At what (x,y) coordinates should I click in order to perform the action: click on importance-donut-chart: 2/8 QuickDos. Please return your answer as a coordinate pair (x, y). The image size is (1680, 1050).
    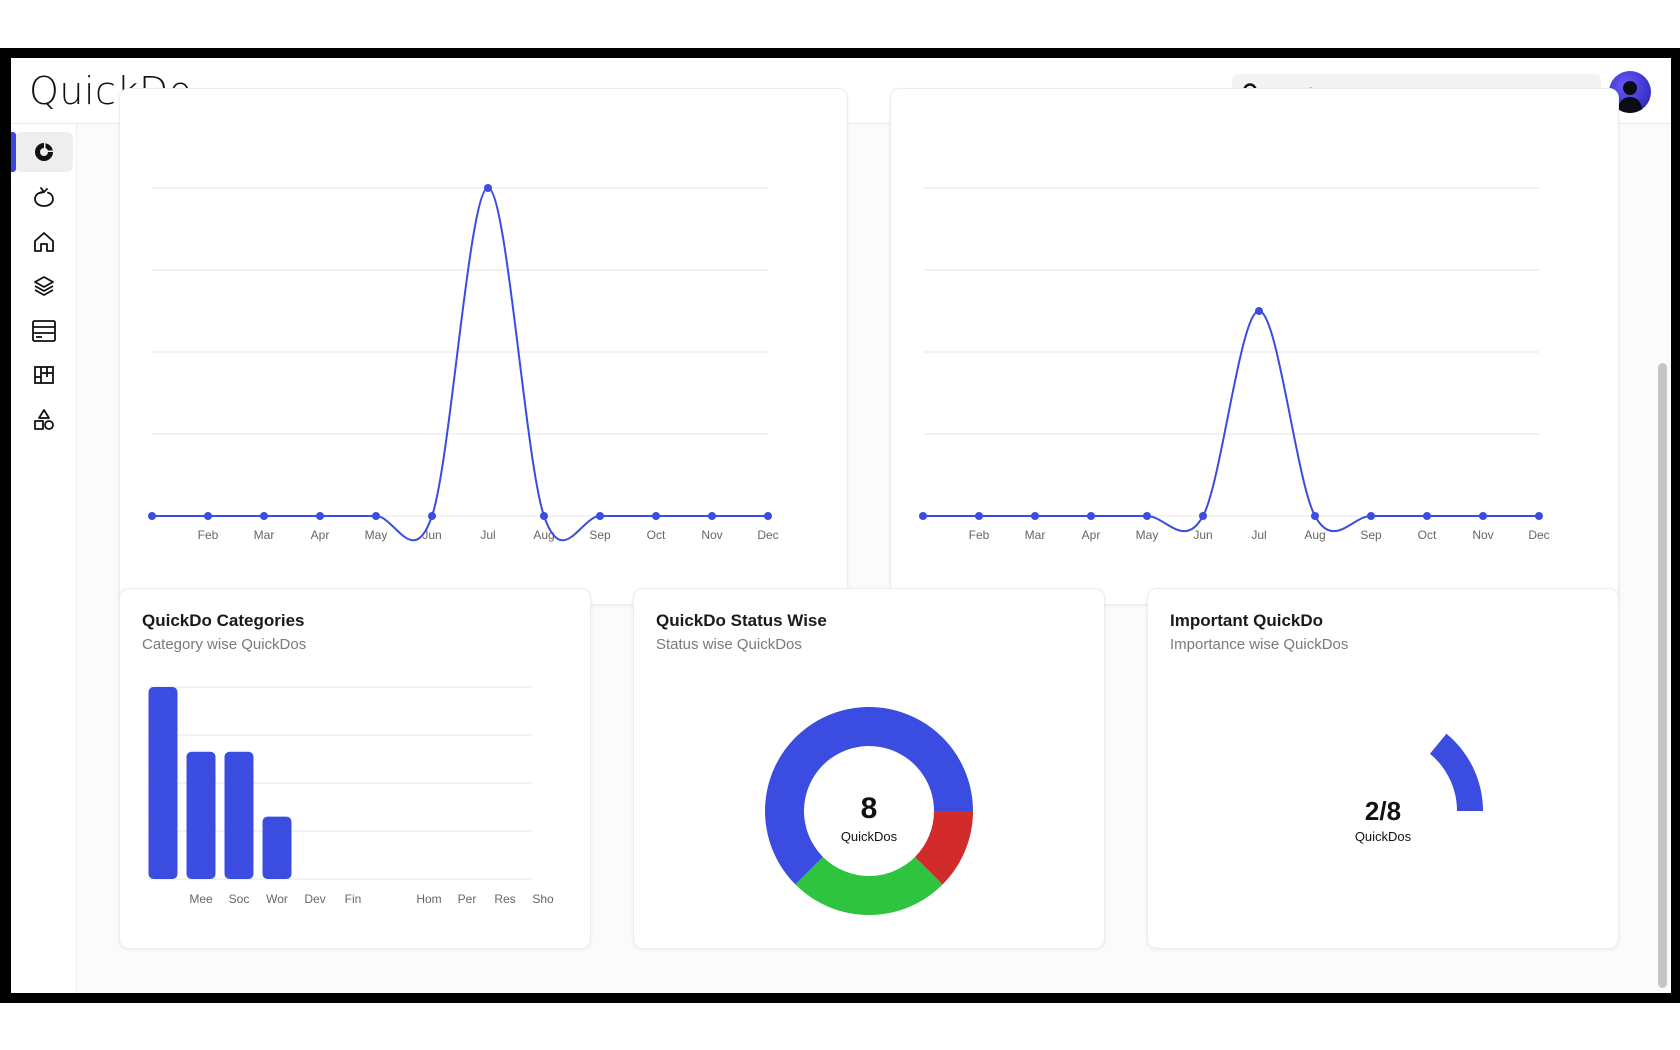
    Looking at the image, I should click on (1419, 788).